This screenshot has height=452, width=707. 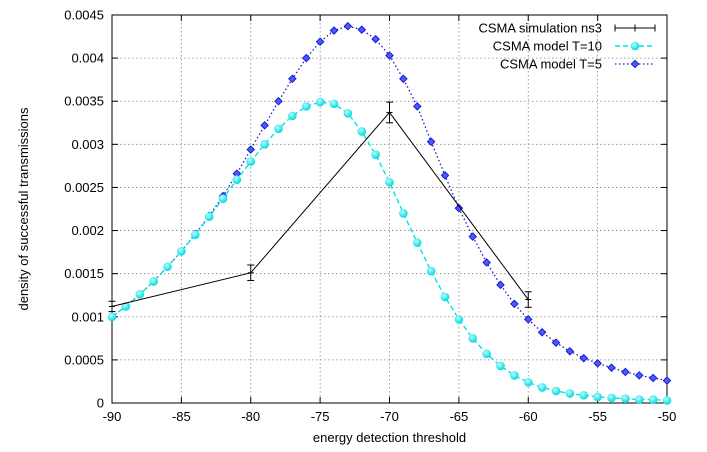 I want to click on x-tick-label: -90, so click(x=112, y=416).